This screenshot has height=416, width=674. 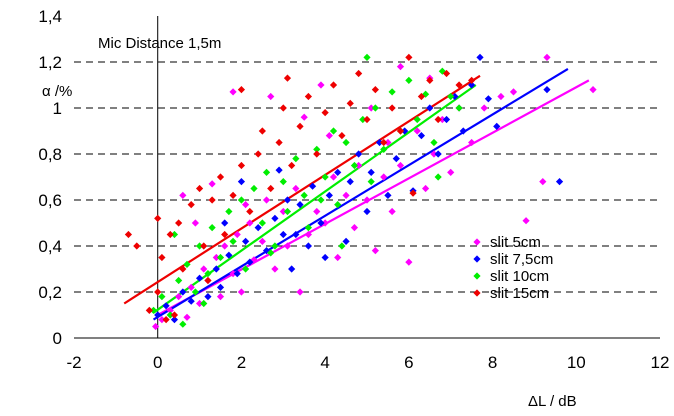 What do you see at coordinates (159, 43) in the screenshot?
I see `chart-annotation: Mic Distance 1,5m` at bounding box center [159, 43].